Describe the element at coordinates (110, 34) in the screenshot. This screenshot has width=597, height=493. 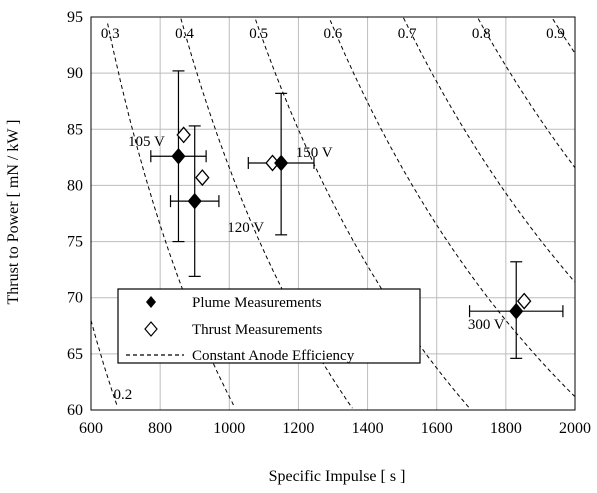
I see `efficiency-curve-label: 0.3` at that location.